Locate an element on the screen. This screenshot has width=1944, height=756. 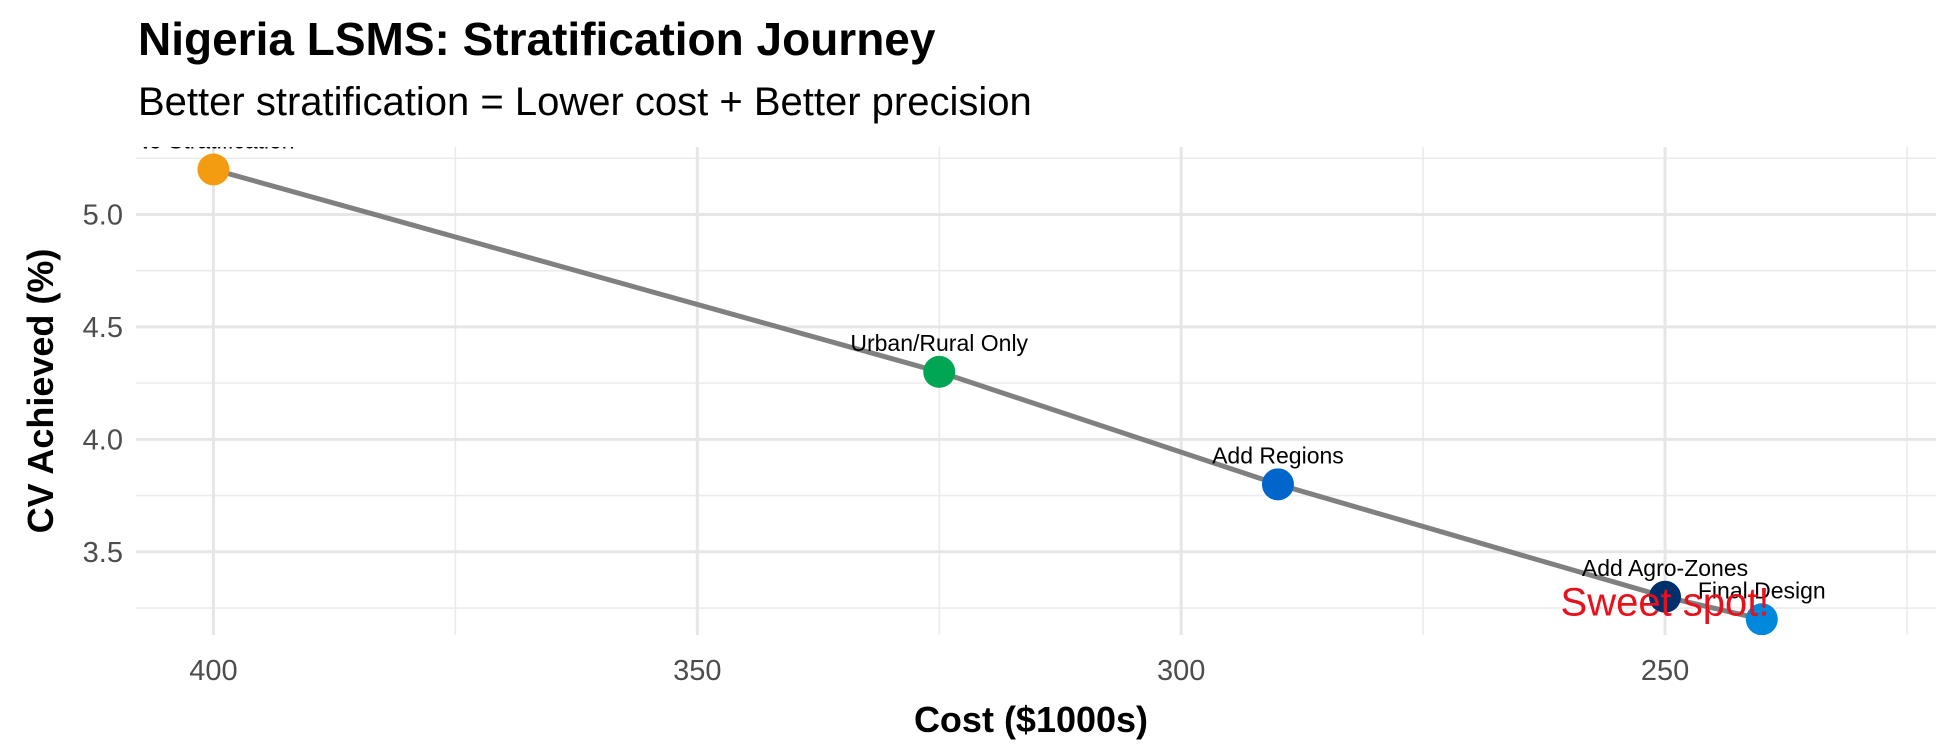
y-tick-label: 4.5 is located at coordinates (103, 328).